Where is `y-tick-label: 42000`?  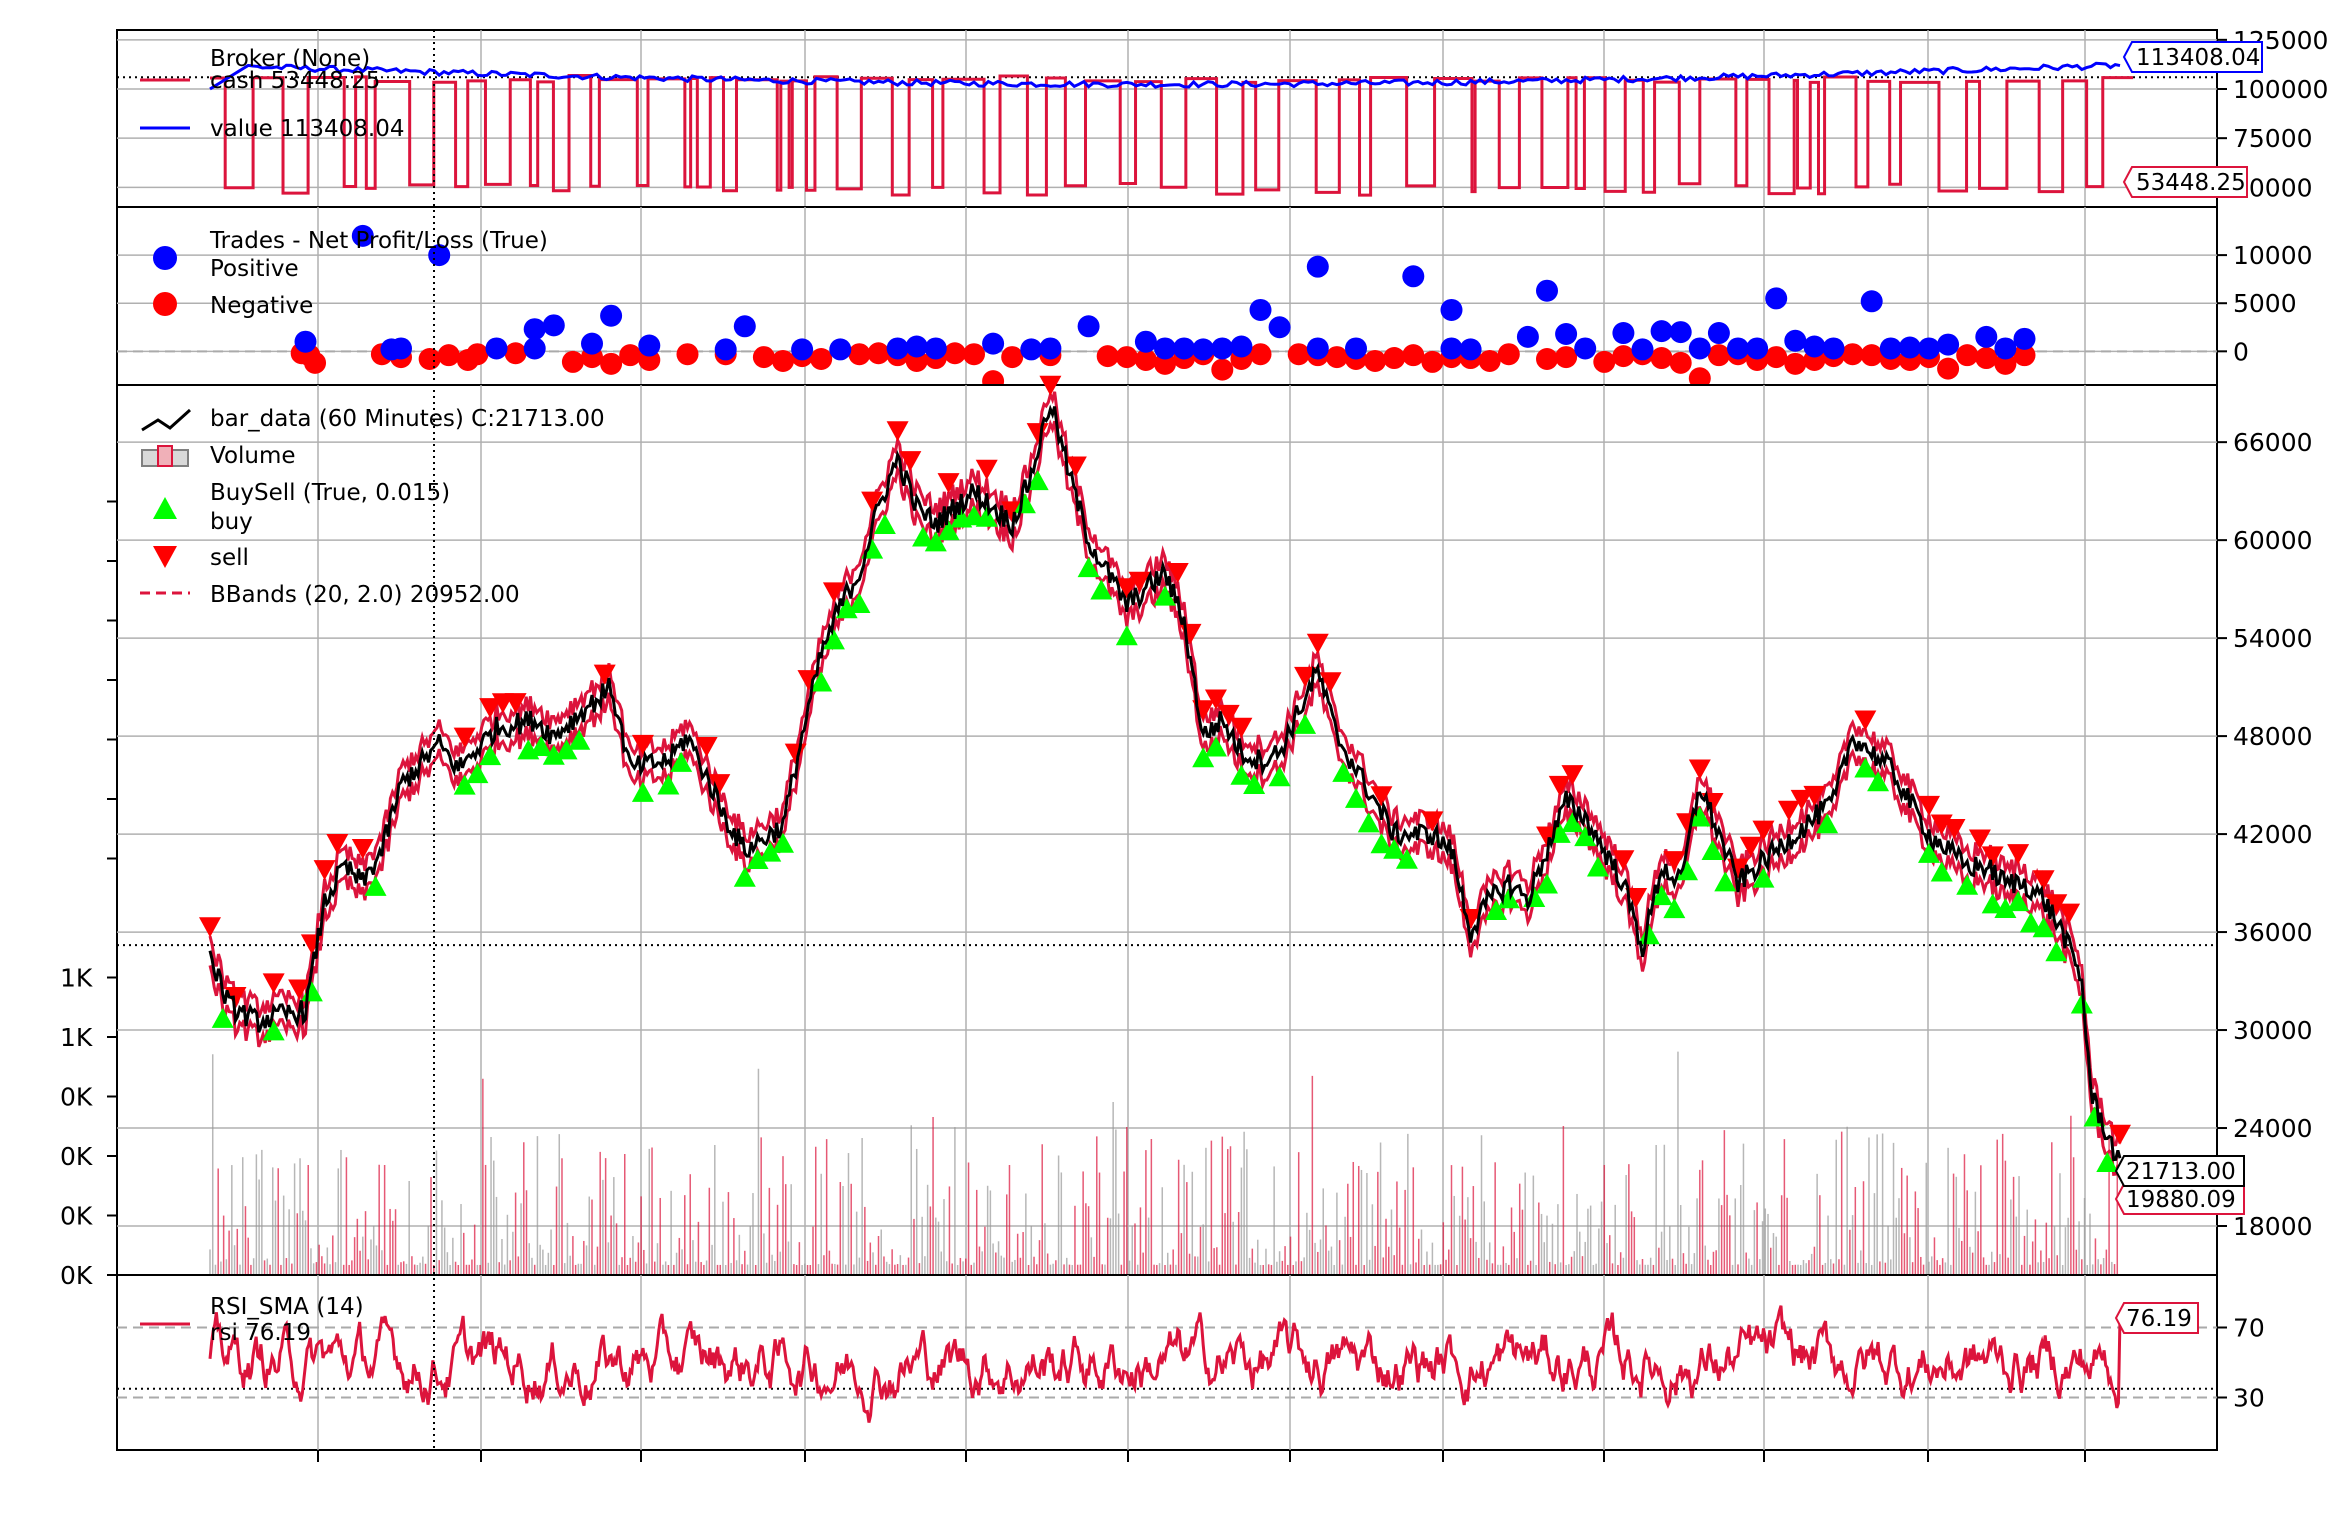 y-tick-label: 42000 is located at coordinates (2273, 834).